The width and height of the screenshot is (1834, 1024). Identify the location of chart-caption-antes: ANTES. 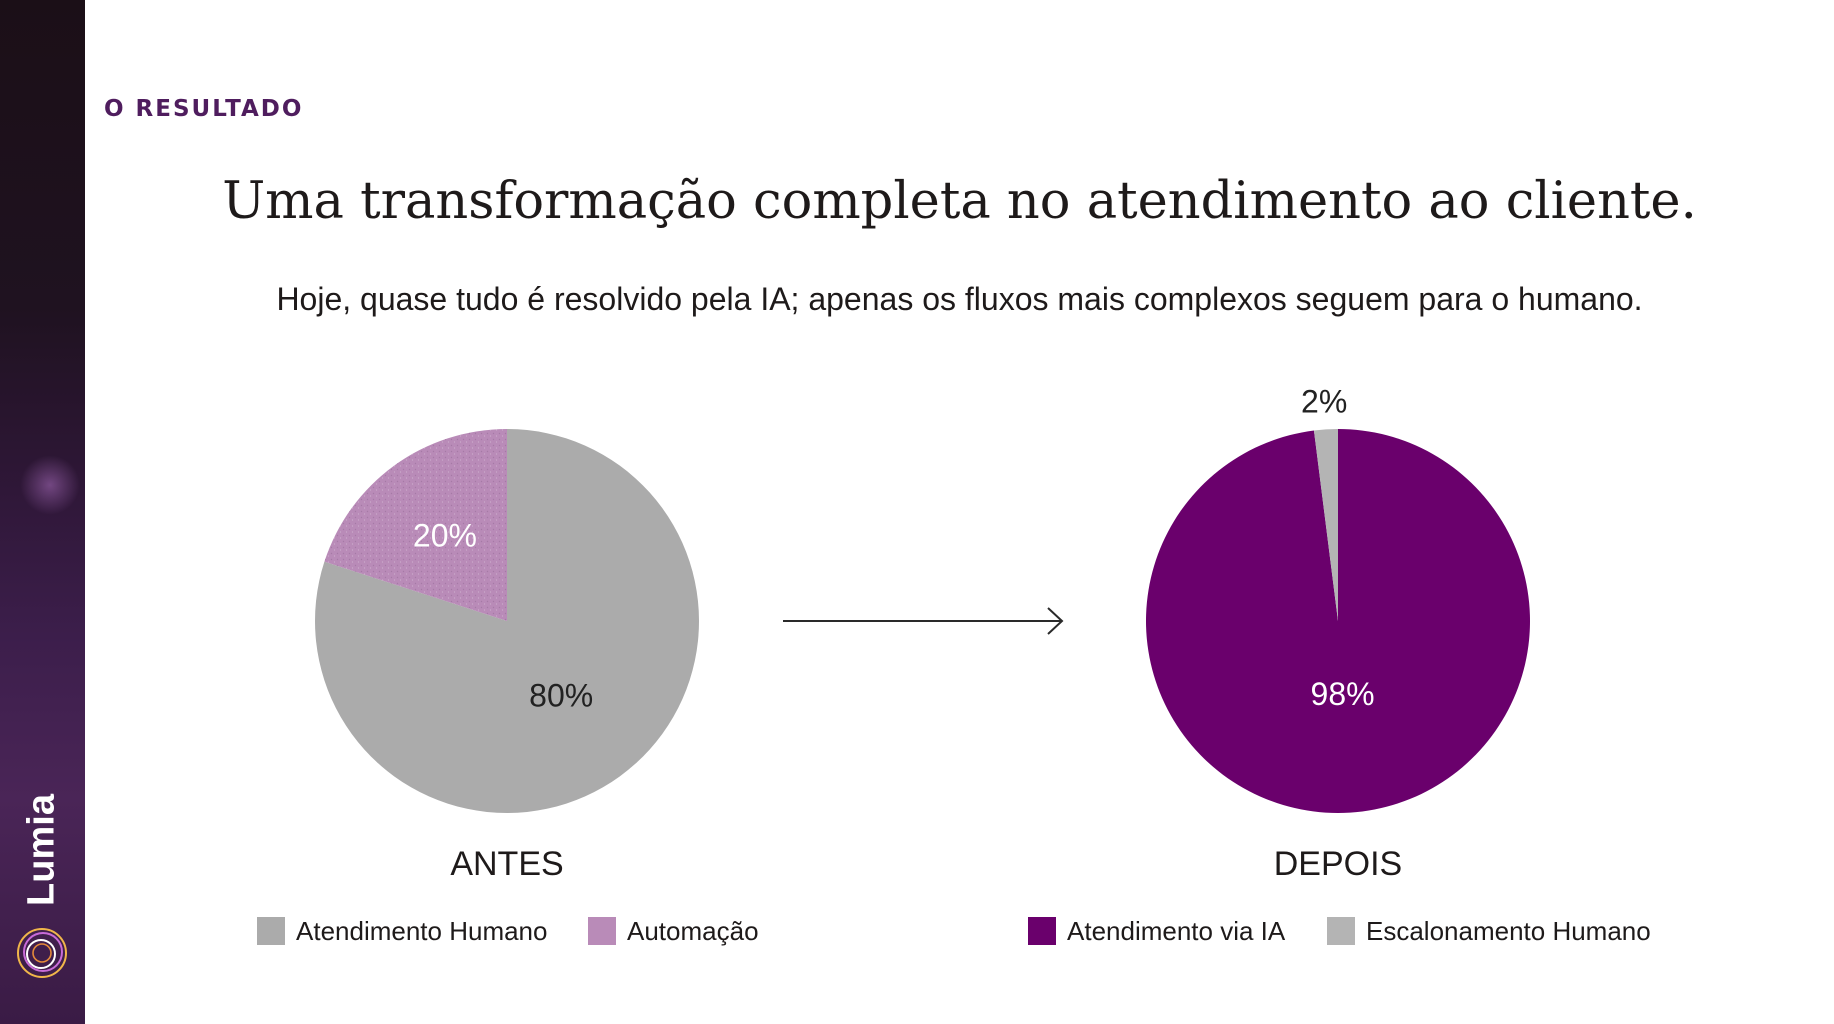
(506, 864).